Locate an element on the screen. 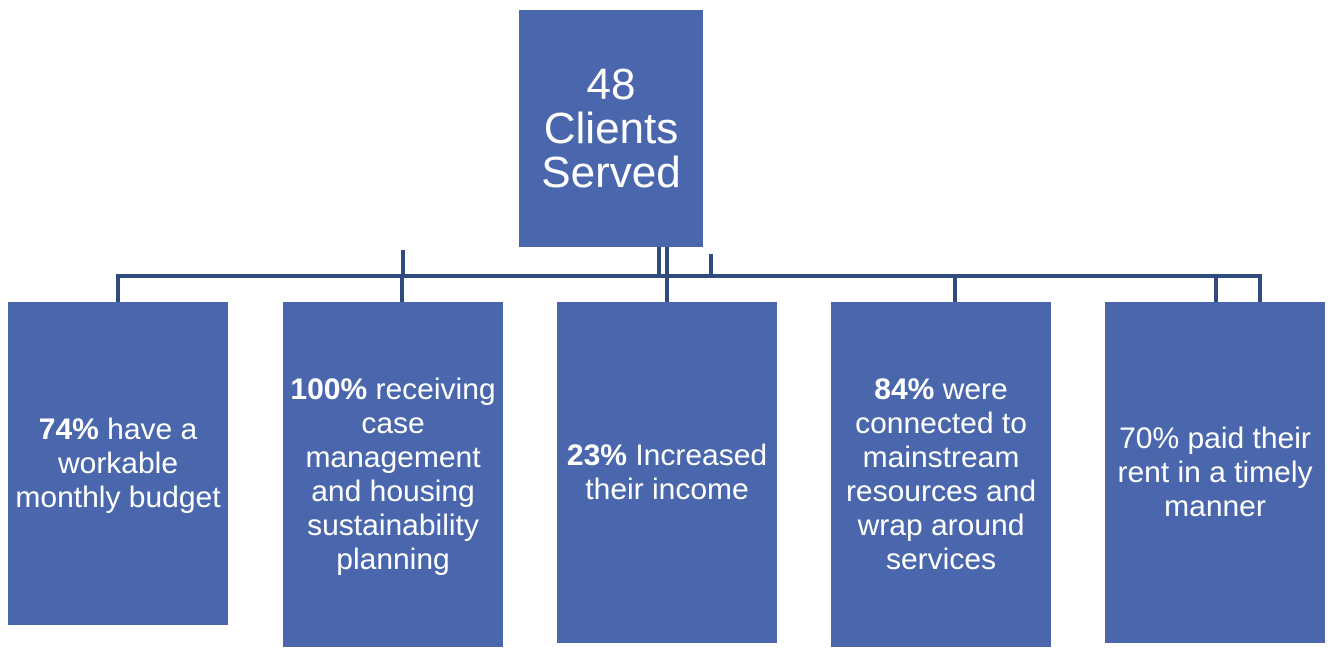  child-bold: 74% is located at coordinates (68, 429).